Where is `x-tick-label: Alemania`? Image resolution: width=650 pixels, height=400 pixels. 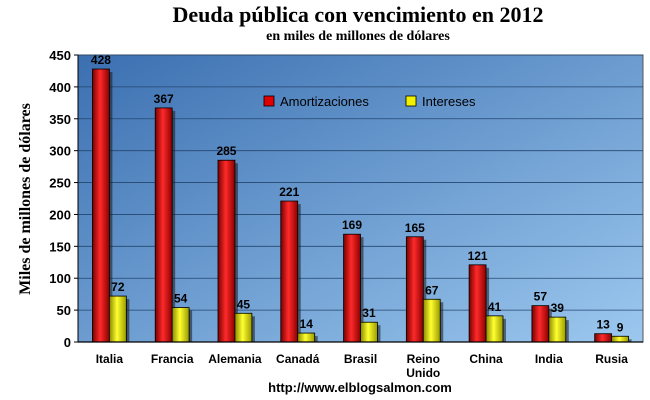 x-tick-label: Alemania is located at coordinates (235, 359).